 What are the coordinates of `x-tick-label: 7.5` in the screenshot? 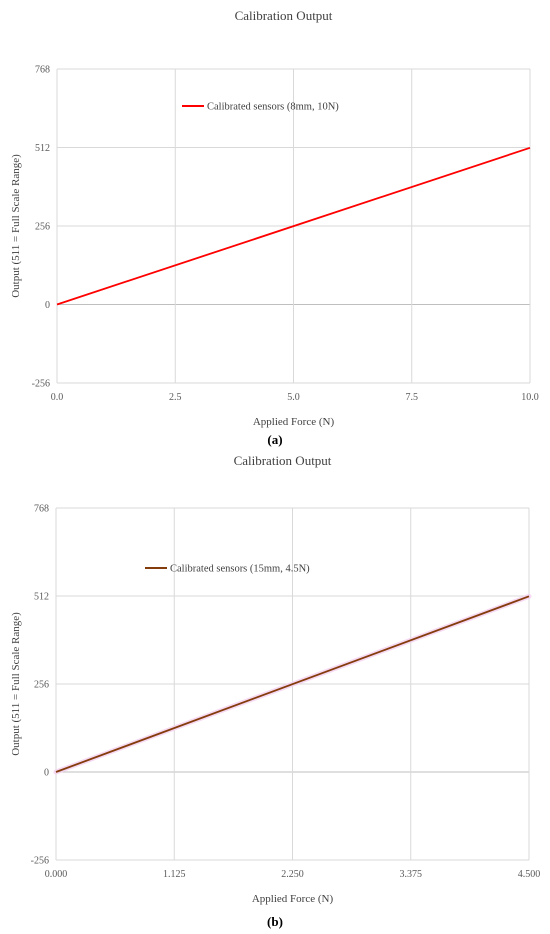 It's located at (412, 397).